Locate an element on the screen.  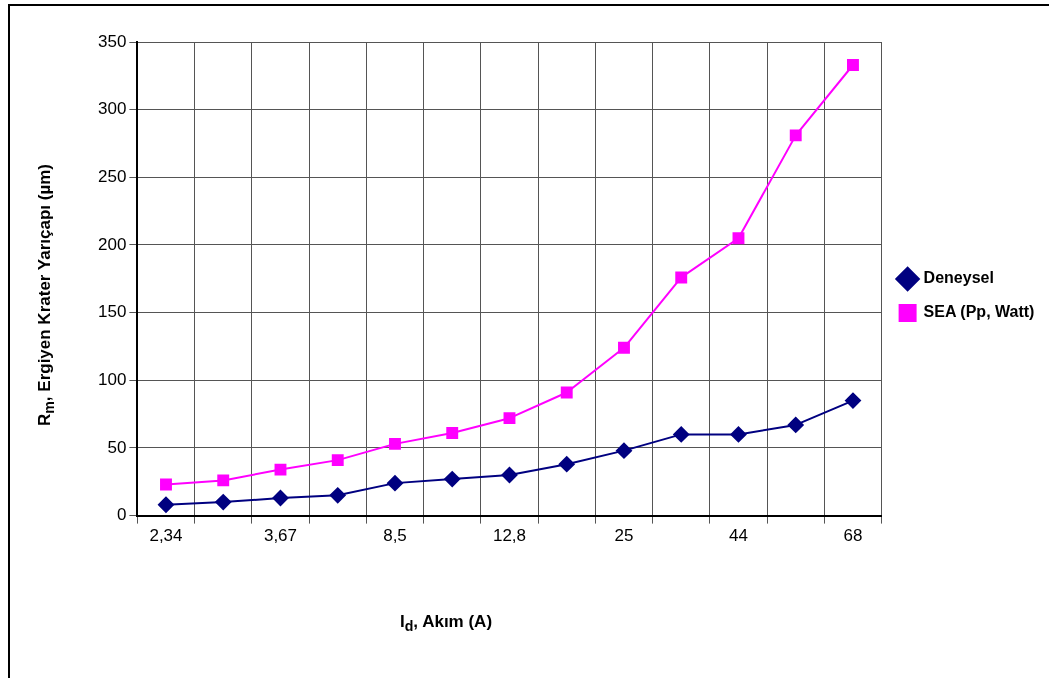
y-tick-label: 150 is located at coordinates (112, 312).